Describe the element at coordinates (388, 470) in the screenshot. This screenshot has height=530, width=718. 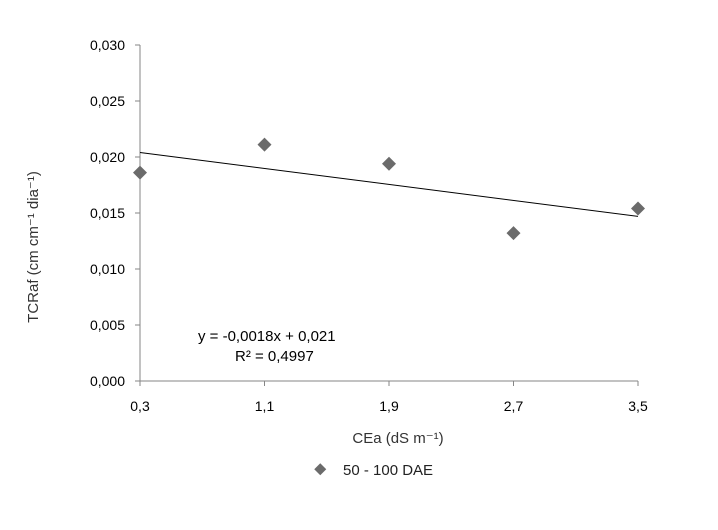
I see `legend-label: 50 - 100 DAE` at that location.